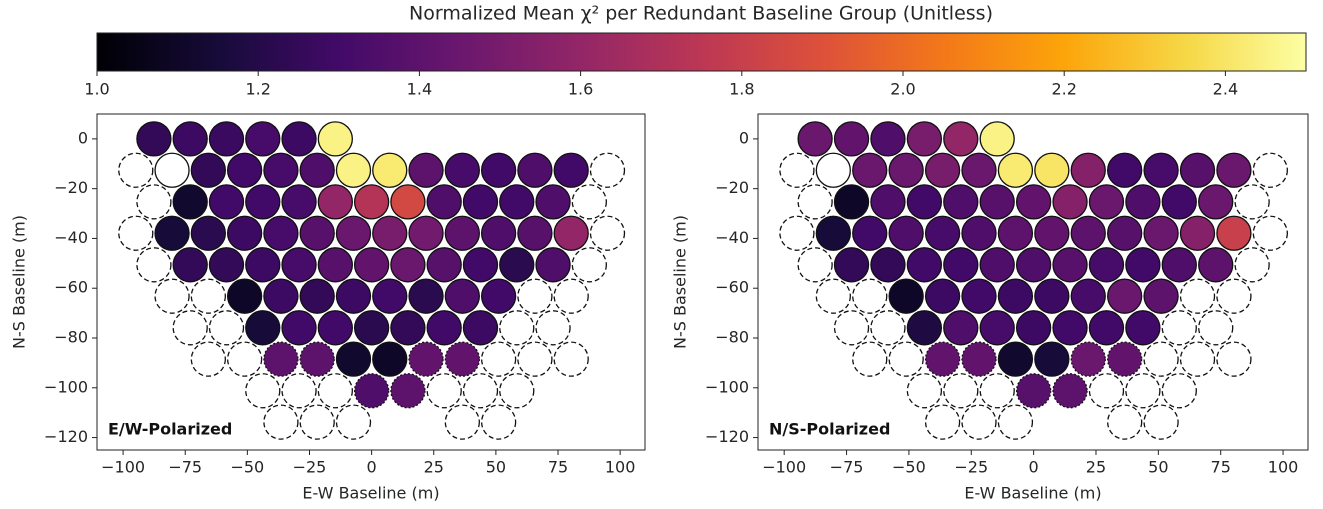 The width and height of the screenshot is (1323, 509). Describe the element at coordinates (96, 89) in the screenshot. I see `colorbar-tick-label: 1.0` at that location.